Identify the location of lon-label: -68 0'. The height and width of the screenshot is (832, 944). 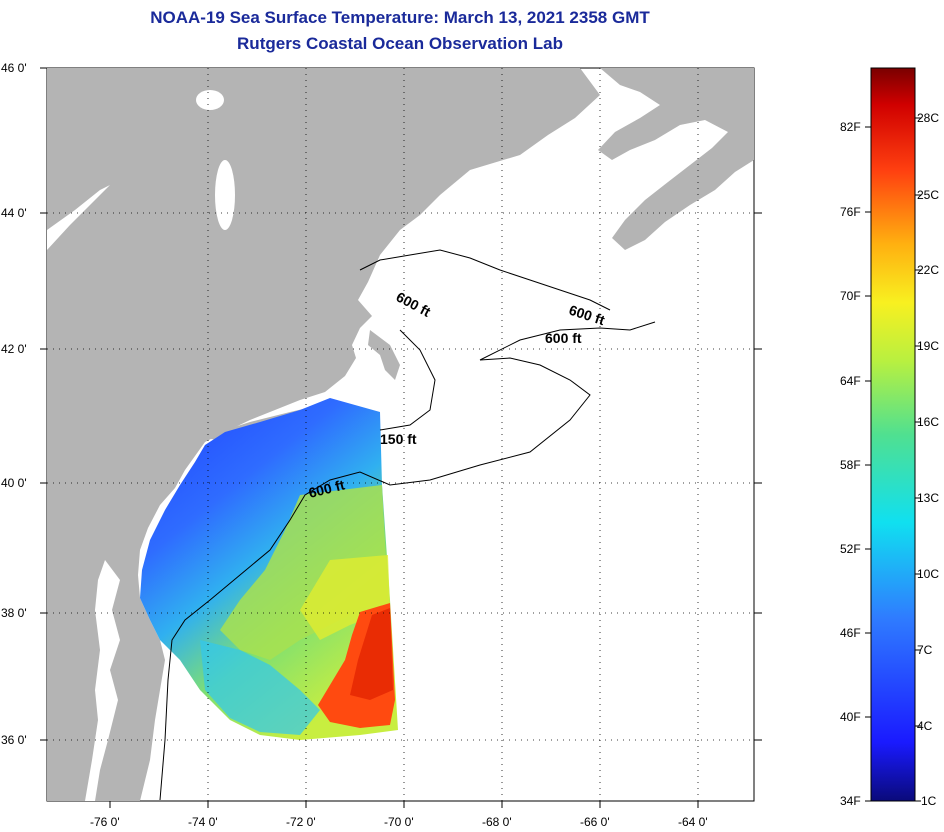
(497, 822).